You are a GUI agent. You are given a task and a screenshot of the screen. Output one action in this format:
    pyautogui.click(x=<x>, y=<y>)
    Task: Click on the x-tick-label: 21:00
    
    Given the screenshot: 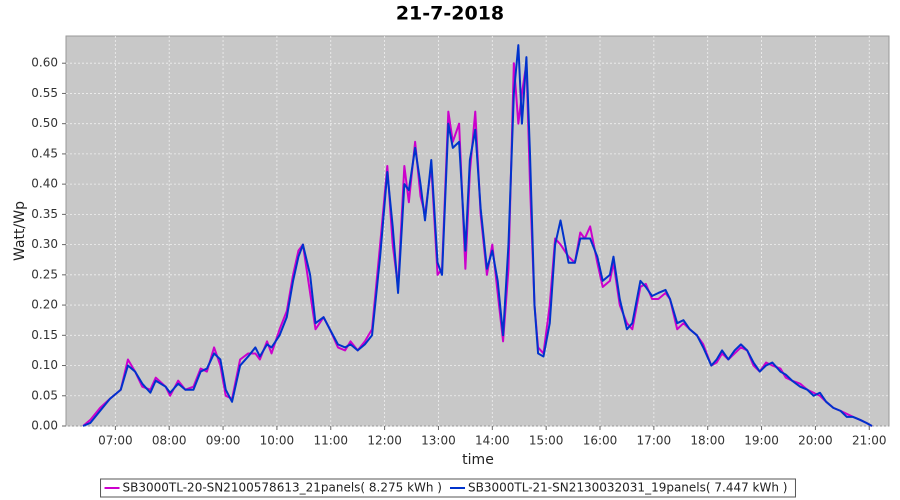 What is the action you would take?
    pyautogui.click(x=869, y=441)
    